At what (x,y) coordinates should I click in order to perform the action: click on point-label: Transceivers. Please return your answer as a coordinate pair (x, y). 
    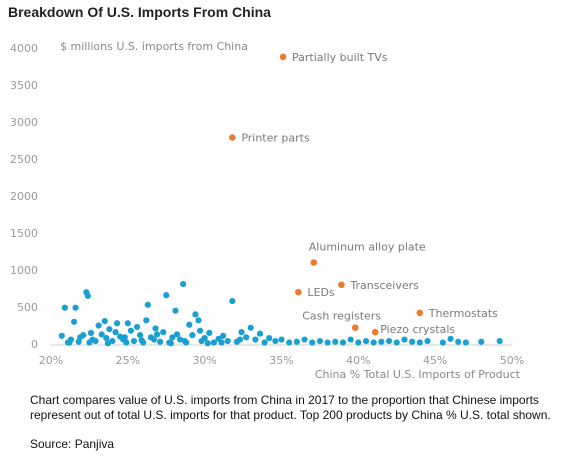
    Looking at the image, I should click on (384, 285).